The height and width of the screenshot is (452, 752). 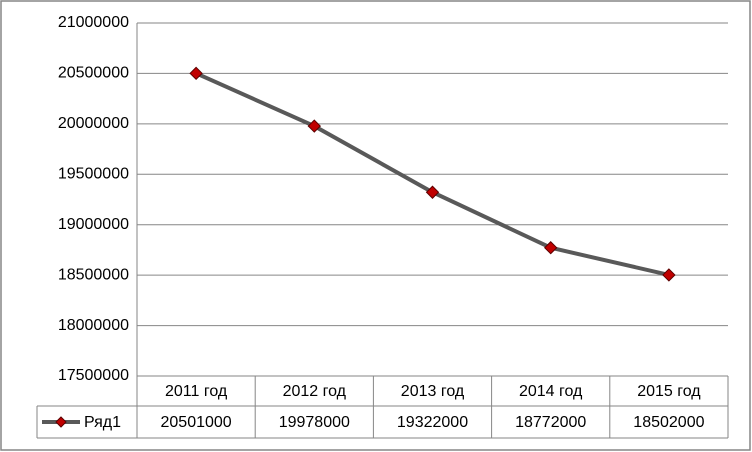 What do you see at coordinates (93, 375) in the screenshot?
I see `y-tick-label: 17500000` at bounding box center [93, 375].